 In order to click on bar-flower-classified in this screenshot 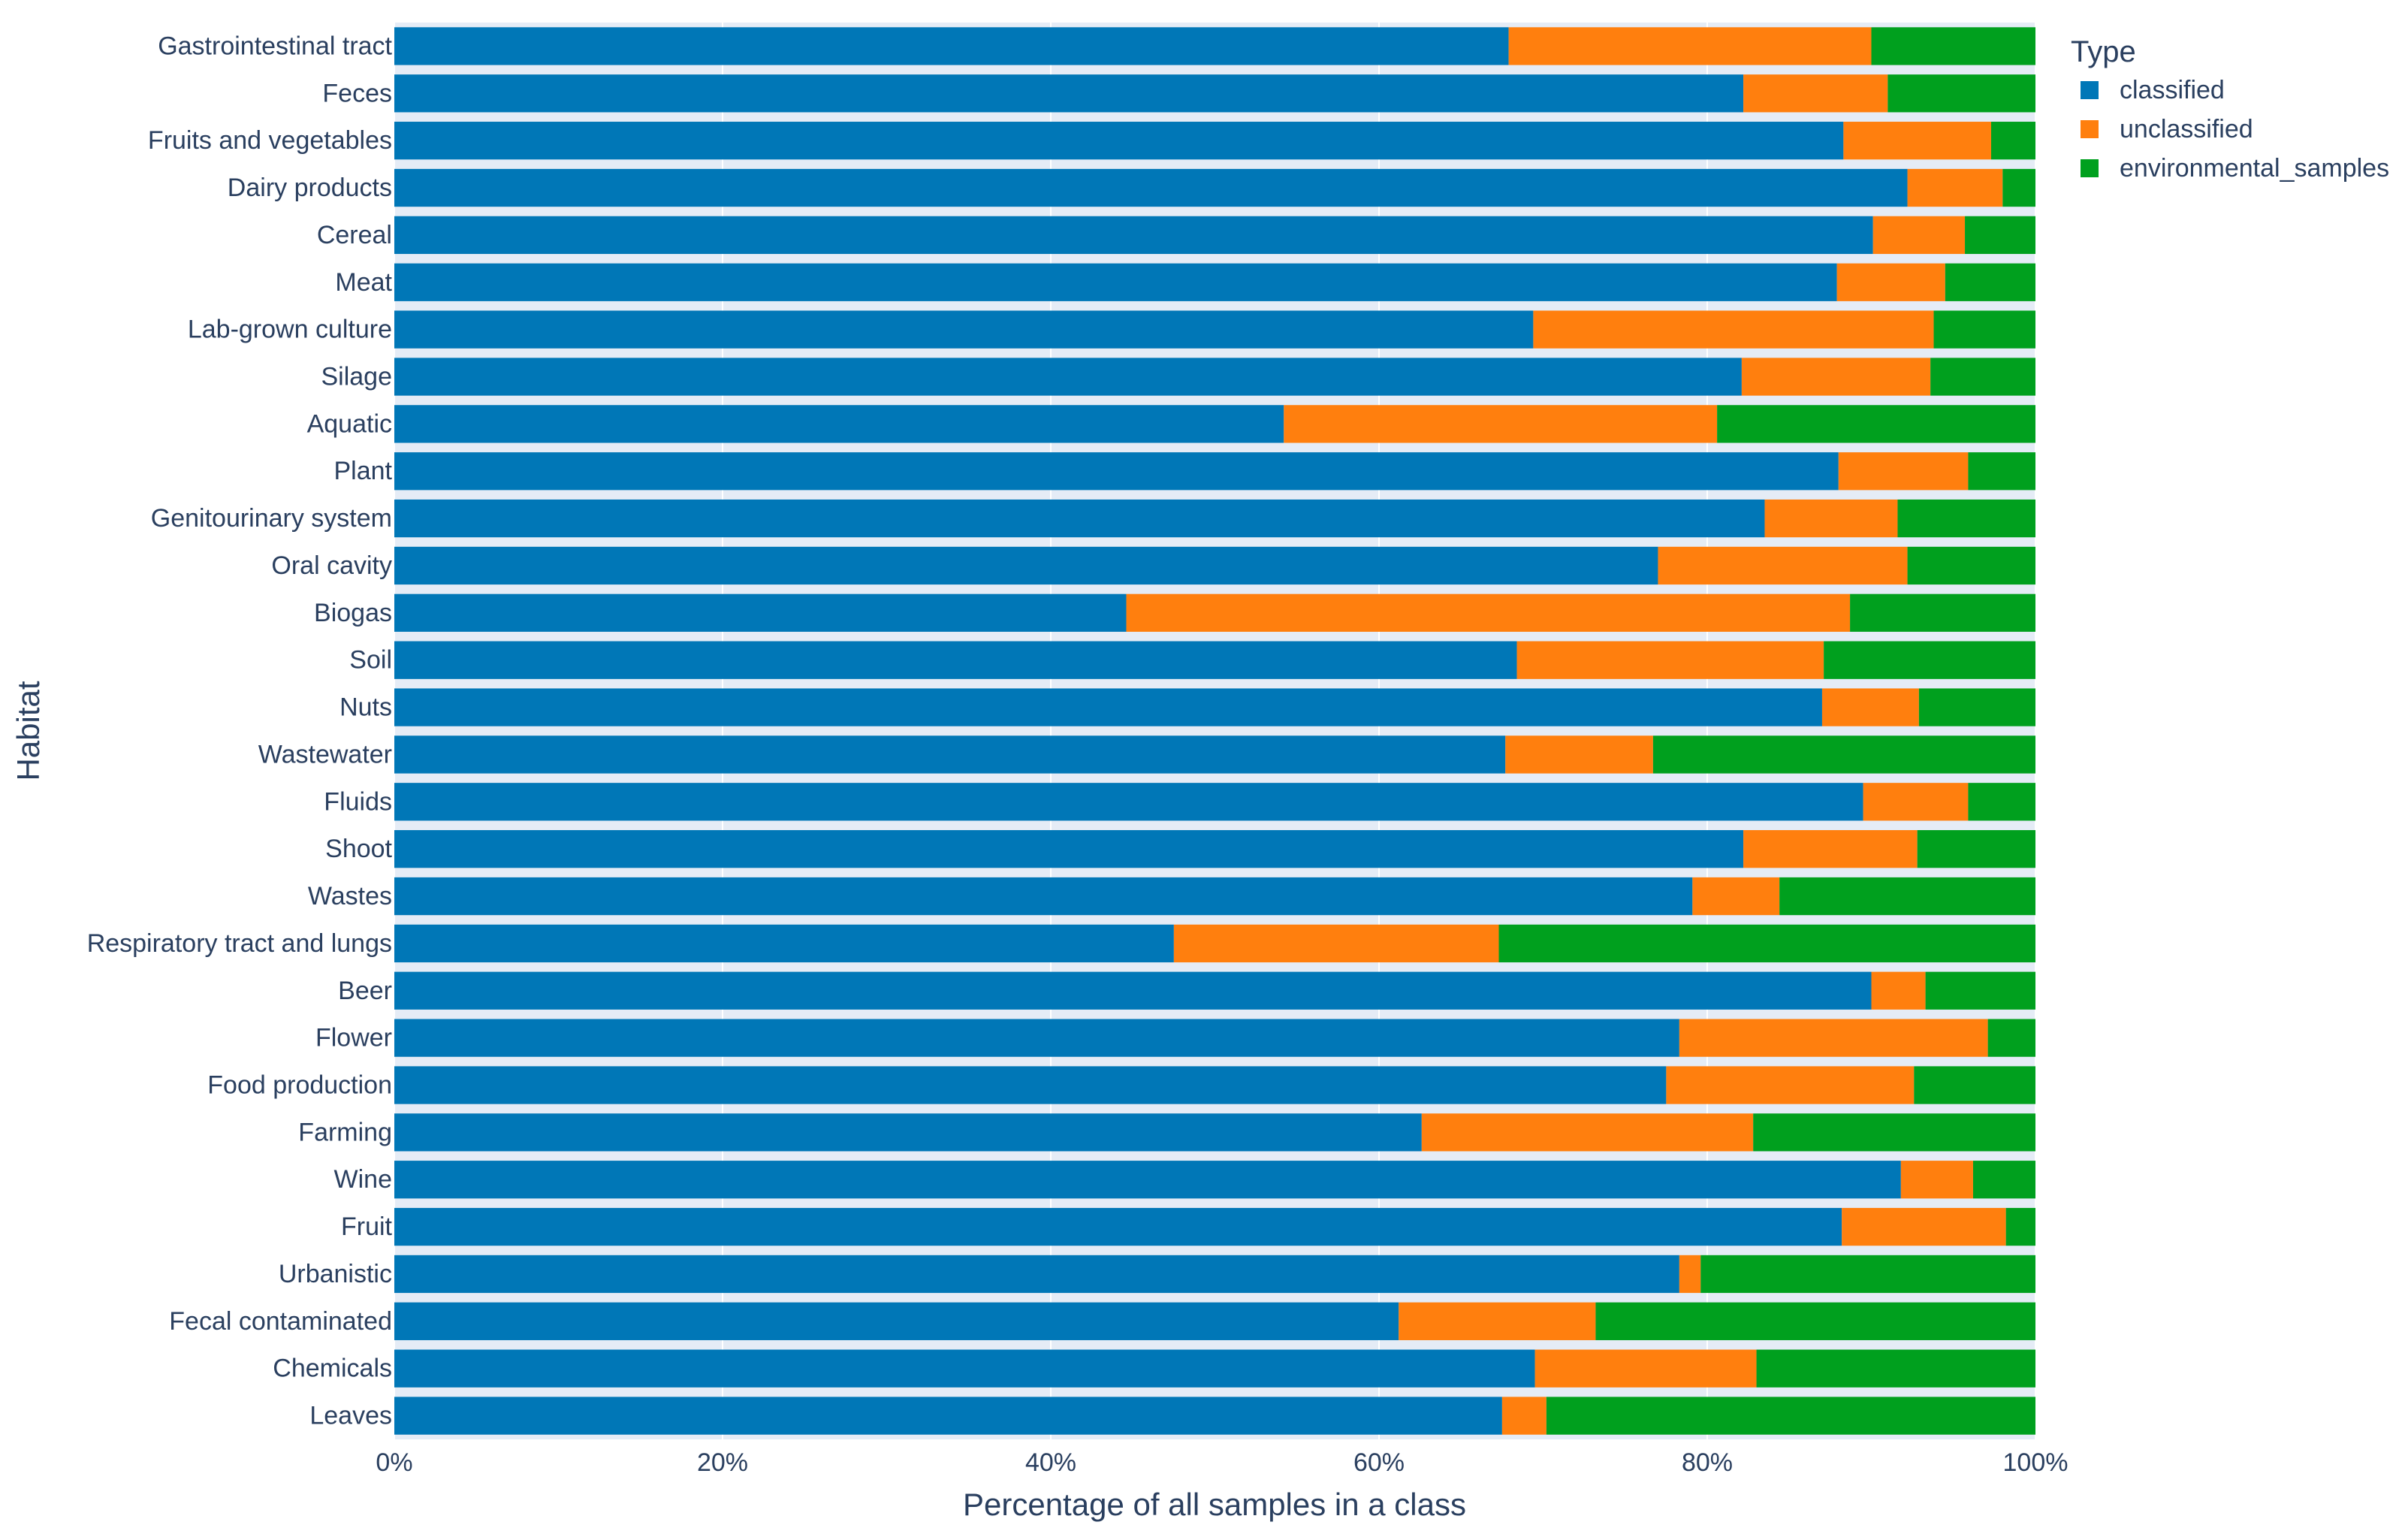, I will do `click(1036, 1038)`.